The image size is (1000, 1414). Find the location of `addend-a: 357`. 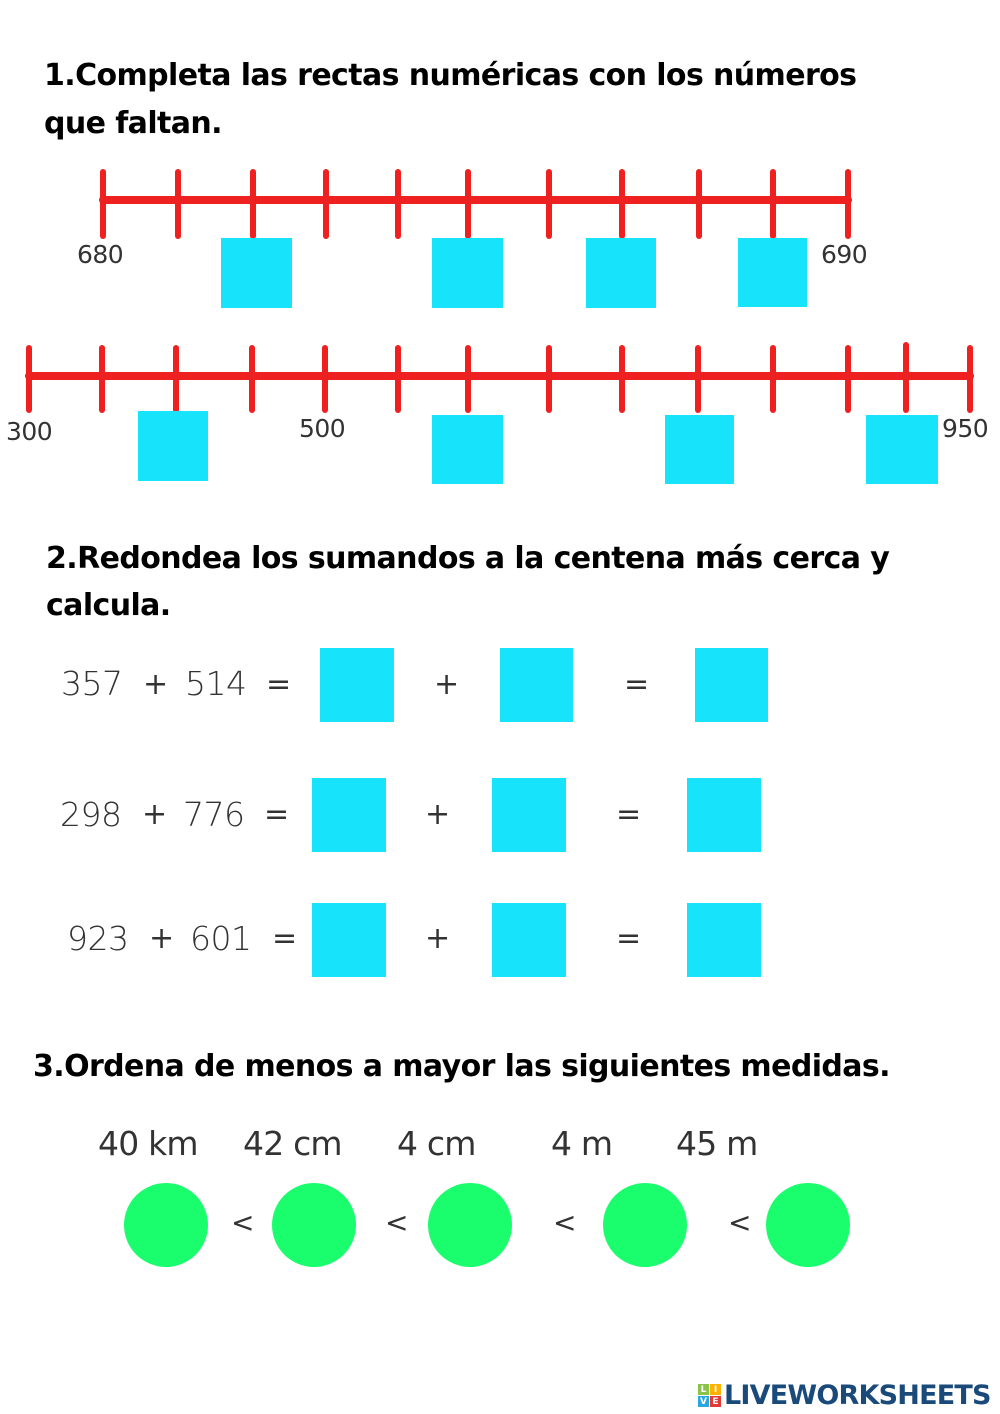

addend-a: 357 is located at coordinates (92, 683).